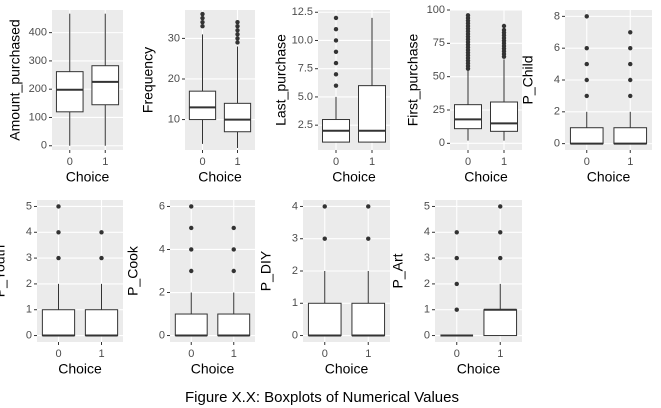  What do you see at coordinates (174, 38) in the screenshot?
I see `y-tick-label: 30` at bounding box center [174, 38].